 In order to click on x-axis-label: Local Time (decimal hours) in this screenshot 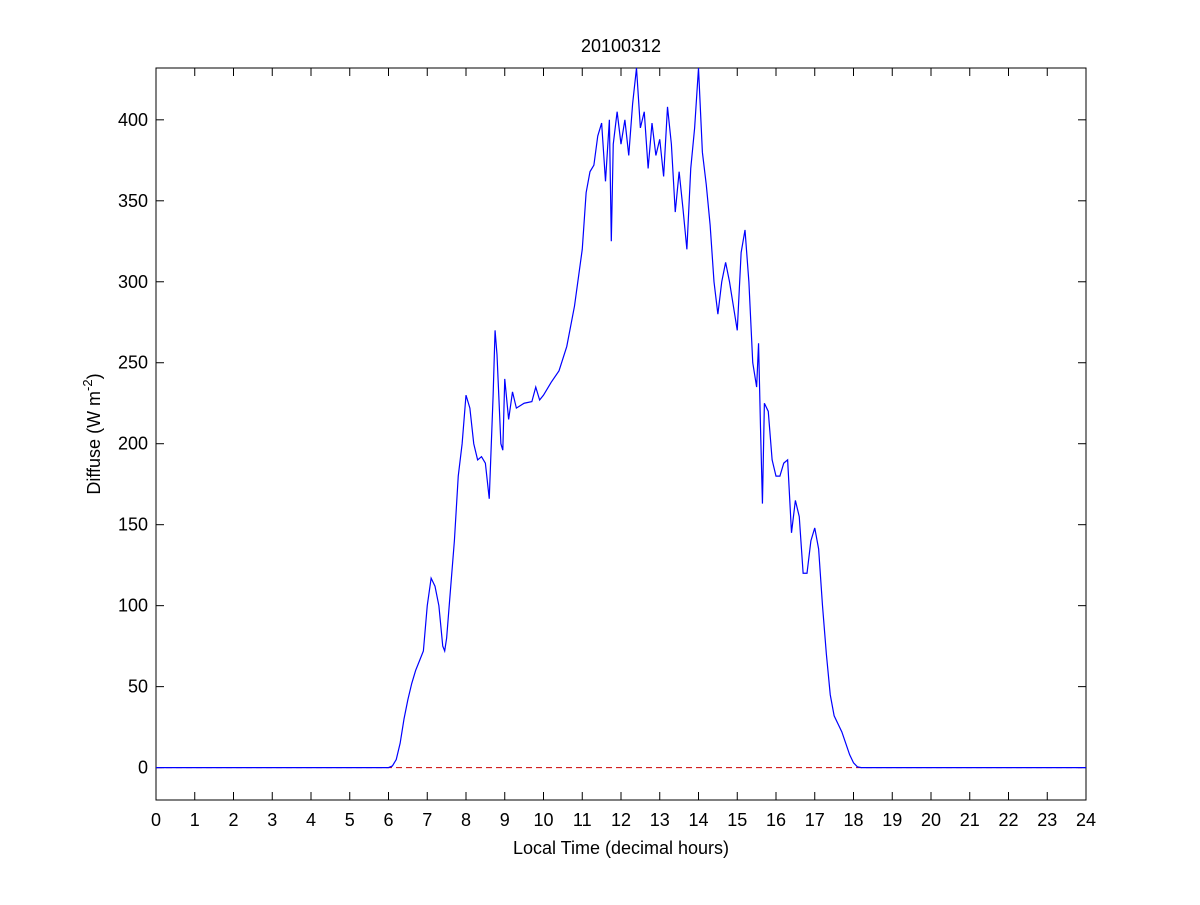, I will do `click(621, 848)`.